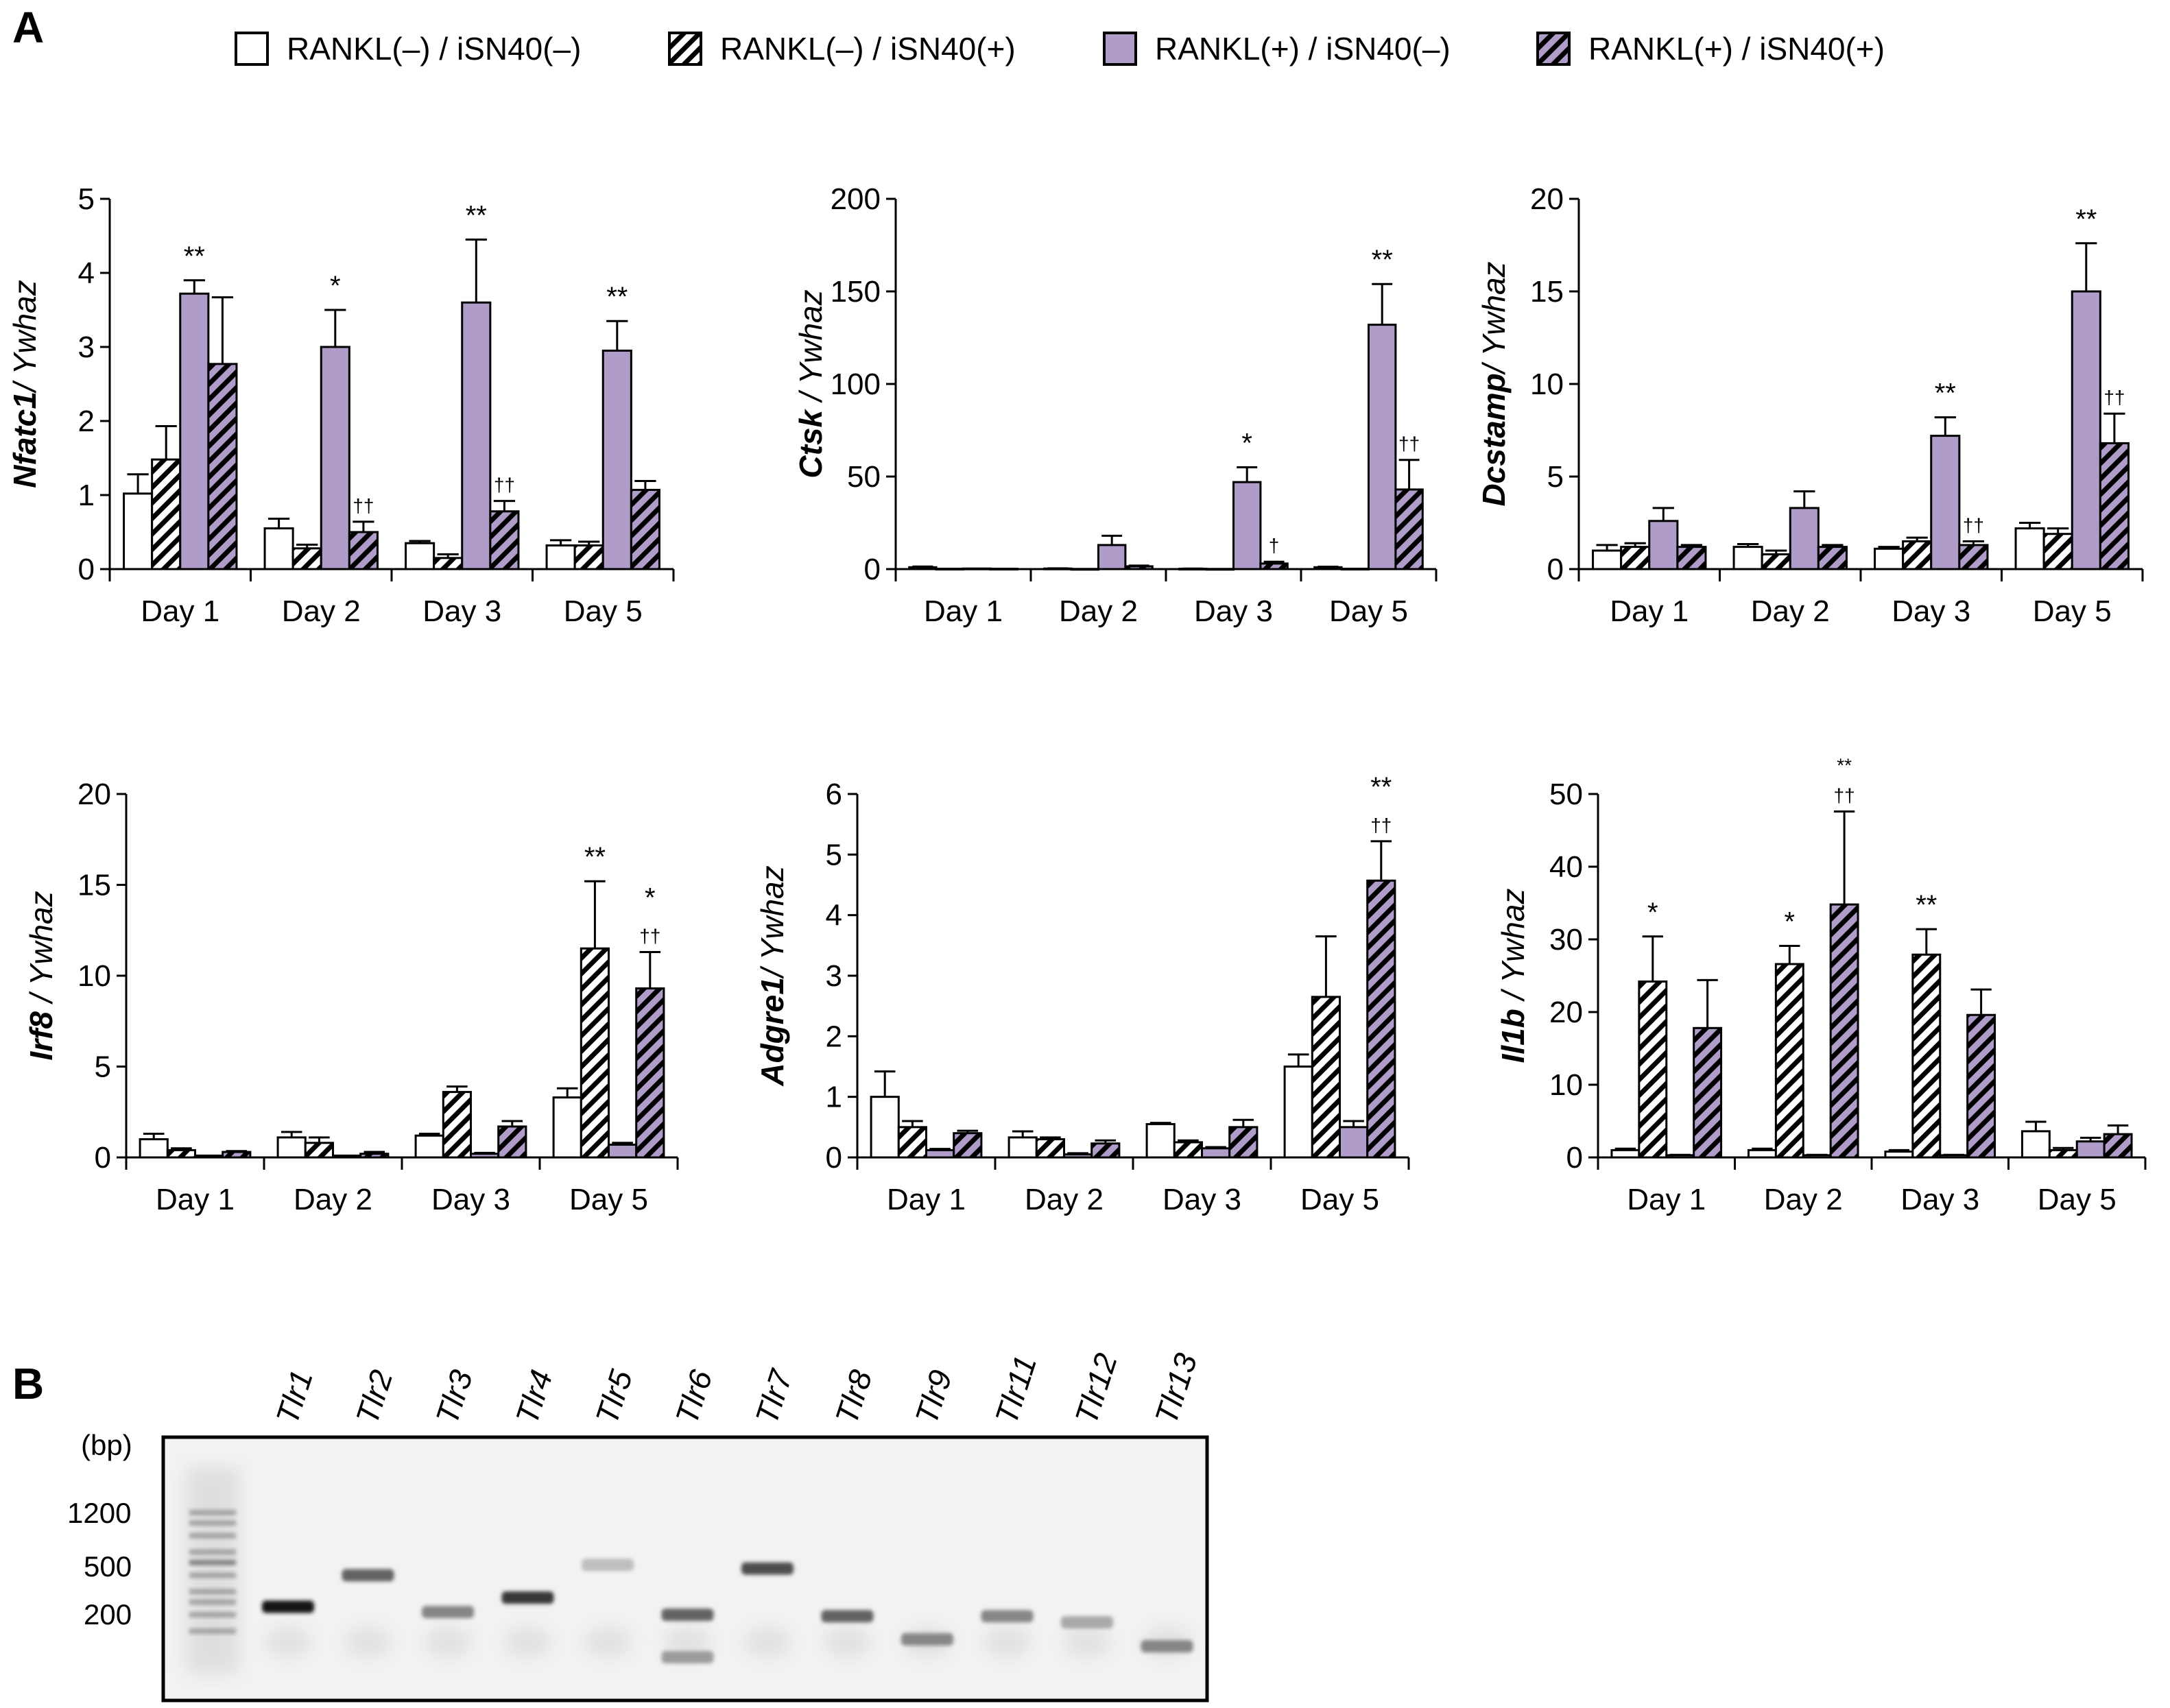  I want to click on y-tick-label: 20, so click(94, 794).